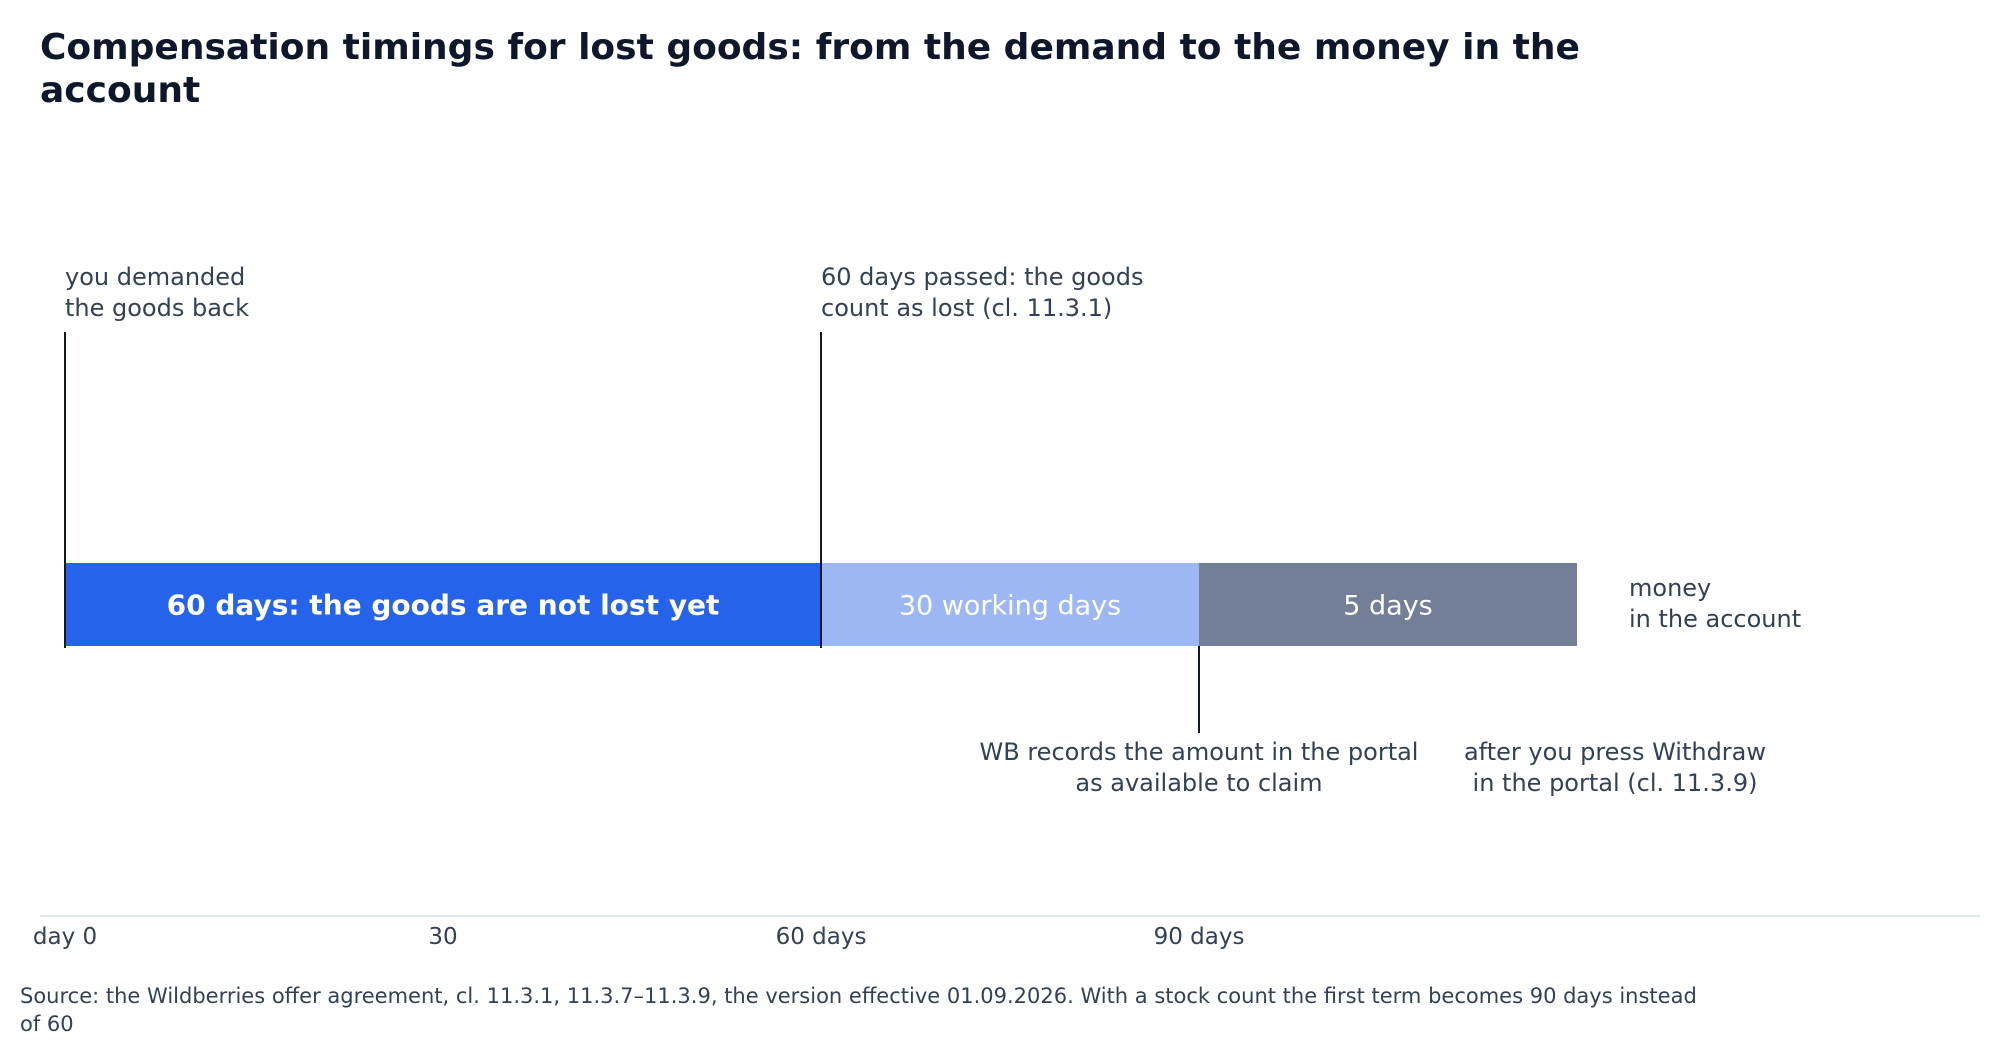 The width and height of the screenshot is (2000, 1040). What do you see at coordinates (157, 292) in the screenshot?
I see `marker-label-1: you demanded the goods back` at bounding box center [157, 292].